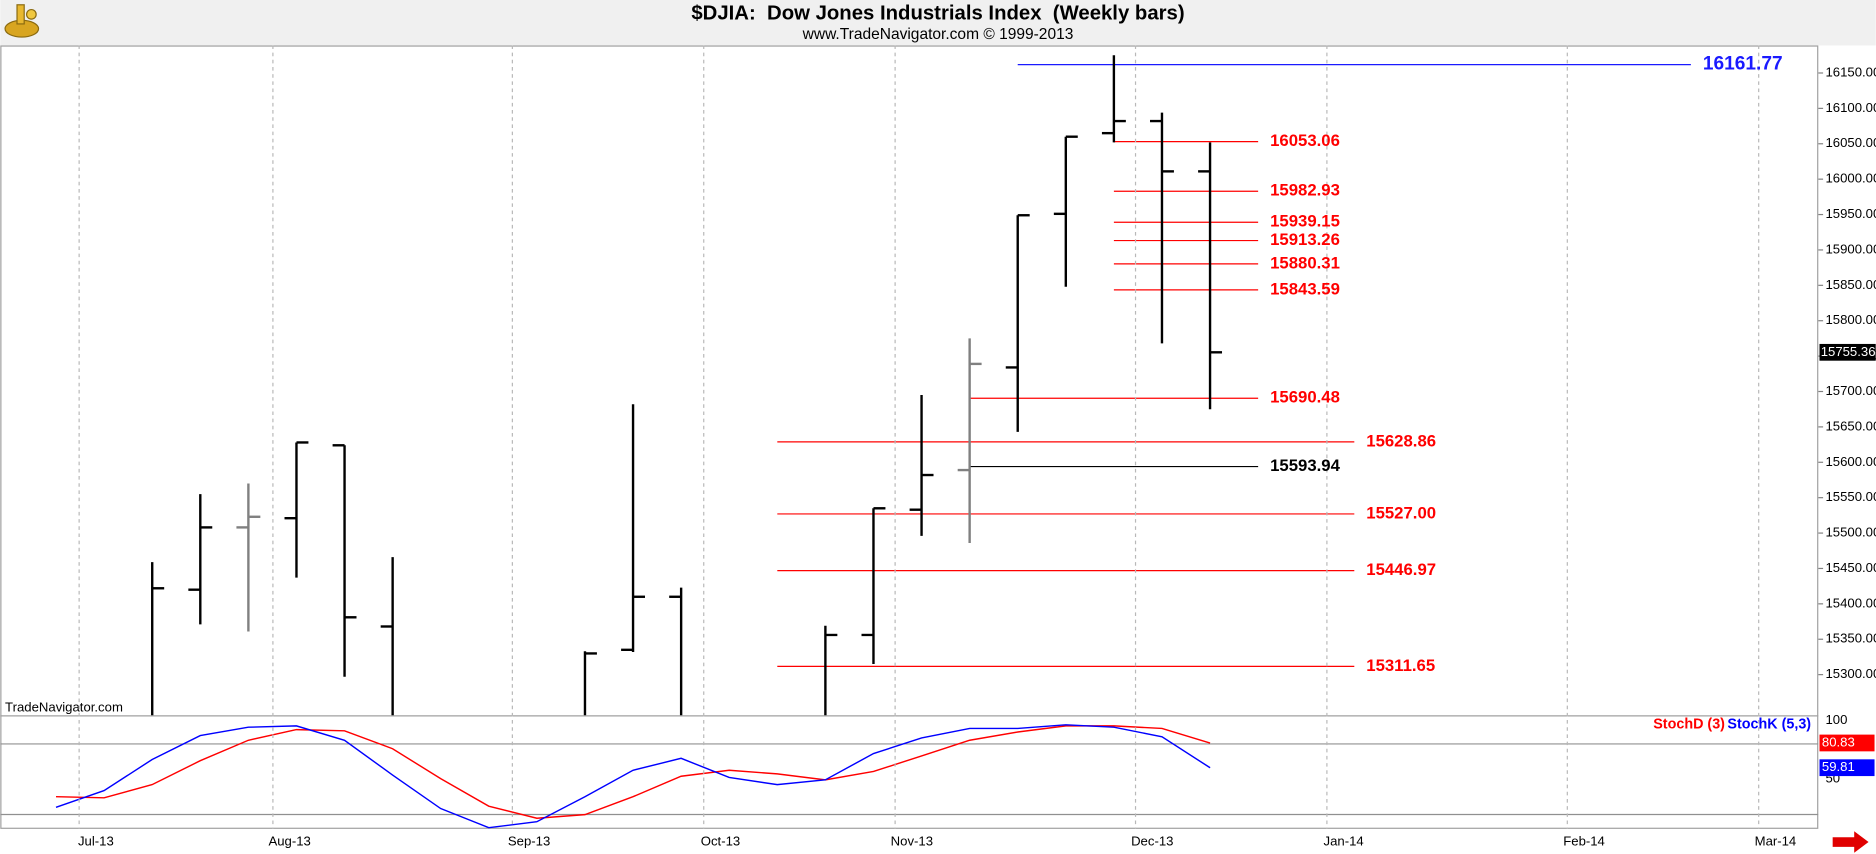 Image resolution: width=1876 pixels, height=854 pixels. Describe the element at coordinates (1776, 841) in the screenshot. I see `x-tick-label: Mar-14` at that location.